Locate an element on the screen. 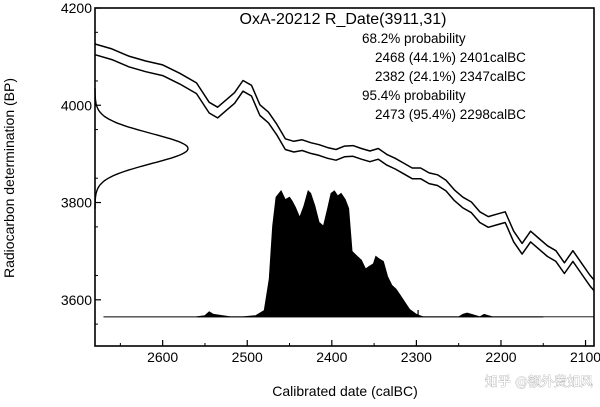 This screenshot has width=600, height=407. chart-title: OxA-20212 R_Date(3911,31) is located at coordinates (343, 19).